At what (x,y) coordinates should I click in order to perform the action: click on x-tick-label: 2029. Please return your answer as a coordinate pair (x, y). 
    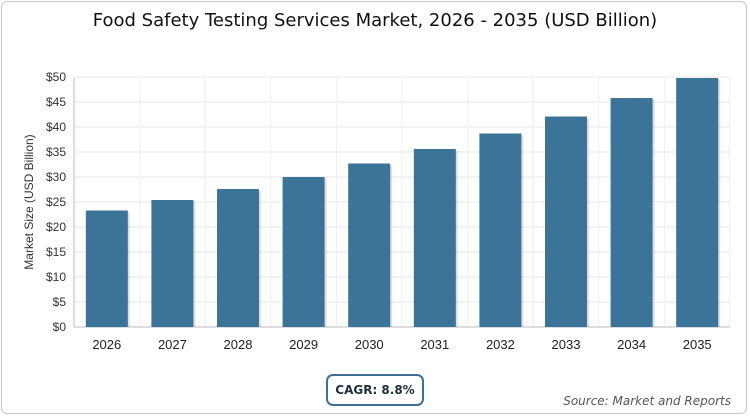
    Looking at the image, I should click on (303, 344).